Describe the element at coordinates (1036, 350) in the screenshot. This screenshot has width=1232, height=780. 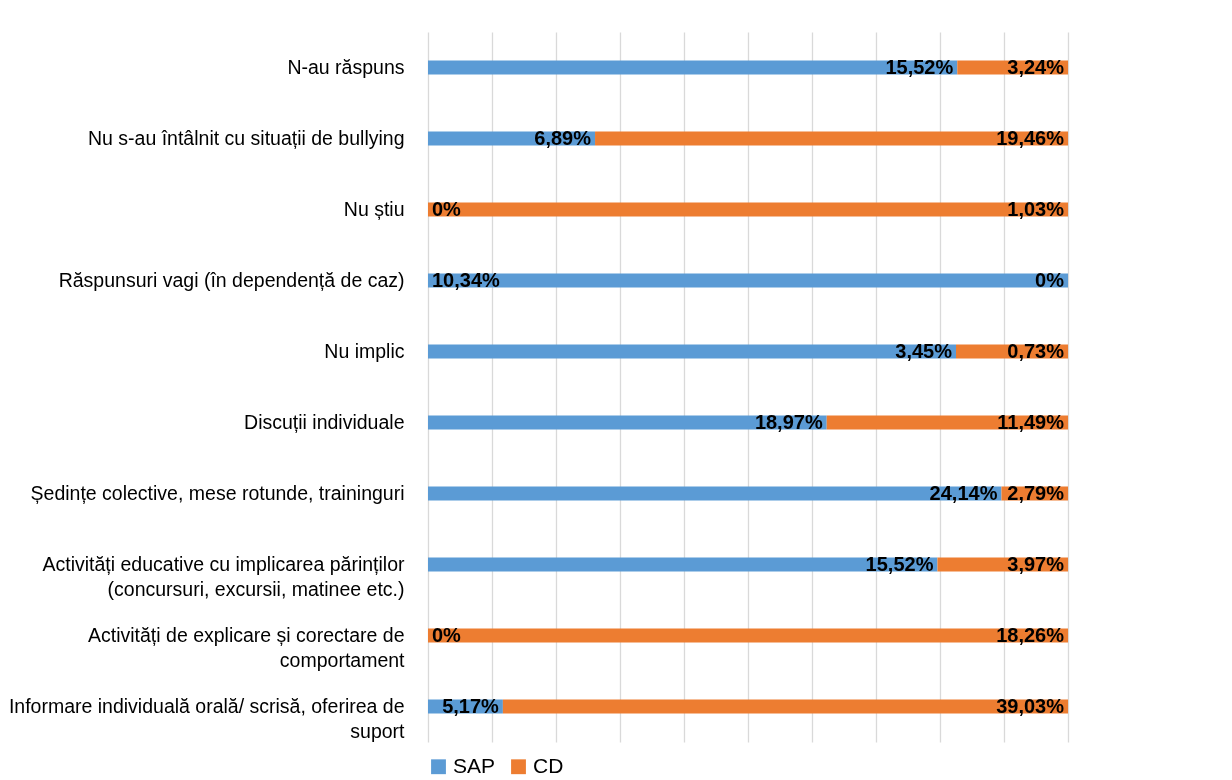
I see `annotation: 0,73%` at that location.